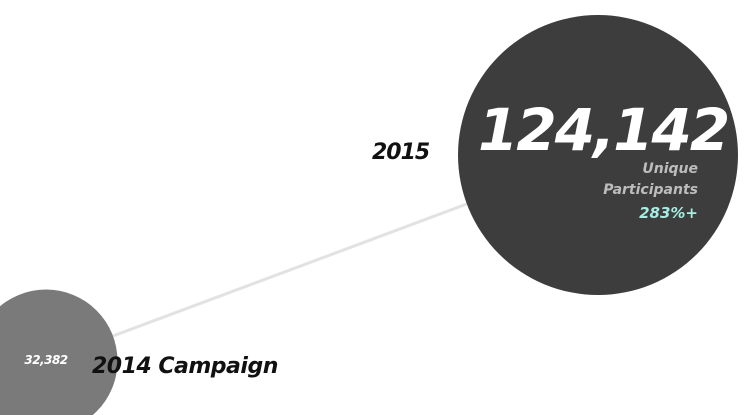 The height and width of the screenshot is (415, 750). What do you see at coordinates (604, 130) in the screenshot?
I see `value-2015: 124,142` at bounding box center [604, 130].